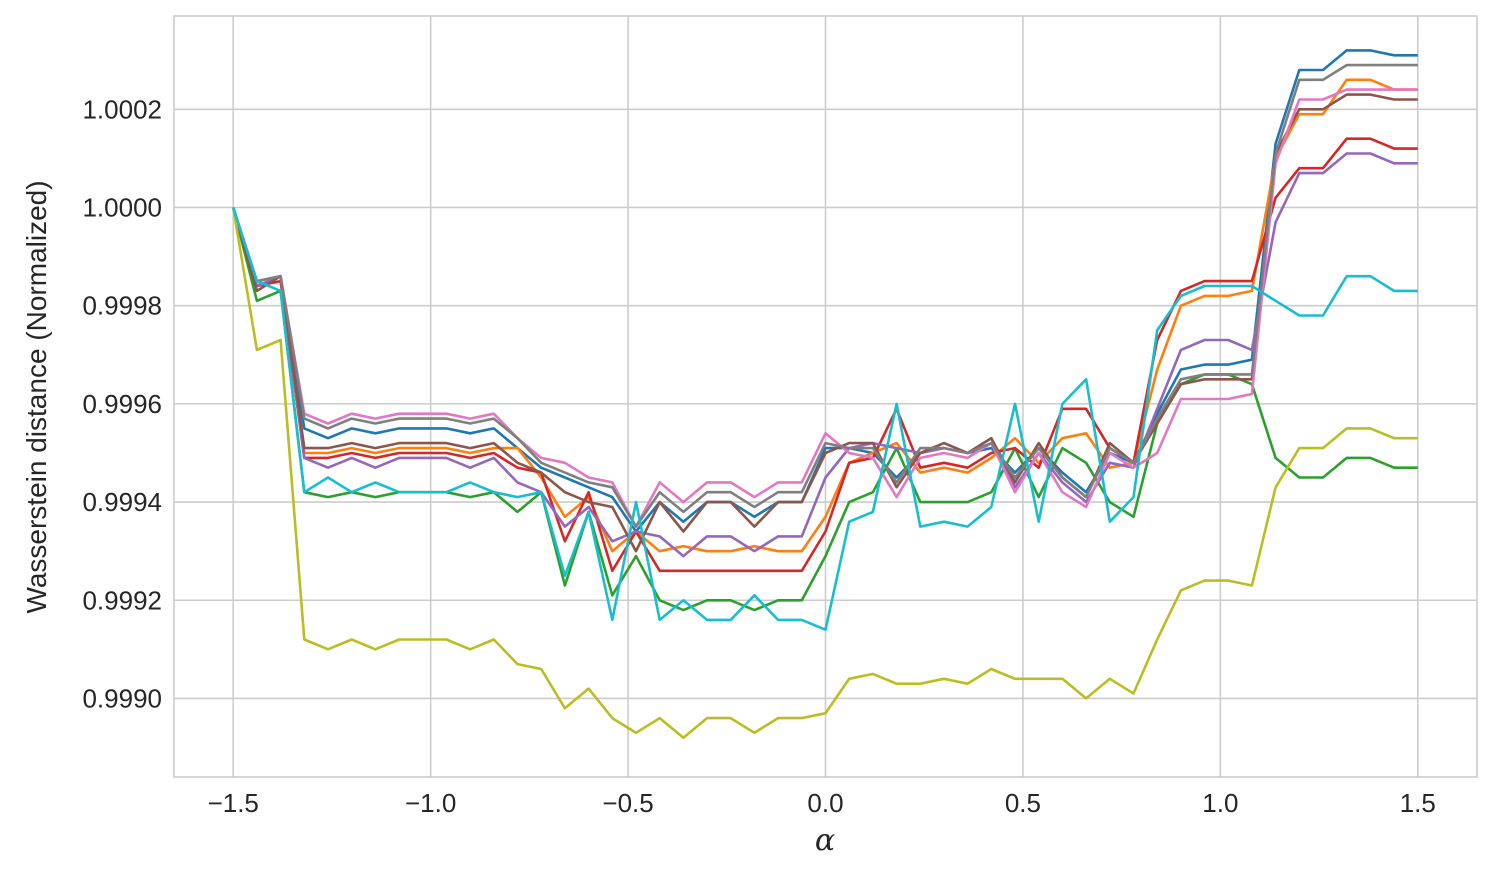 This screenshot has width=1494, height=877. Describe the element at coordinates (825, 840) in the screenshot. I see `x-axis-title: α` at that location.